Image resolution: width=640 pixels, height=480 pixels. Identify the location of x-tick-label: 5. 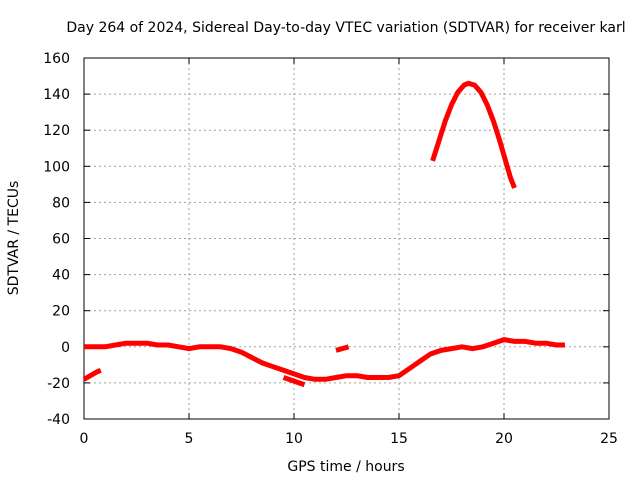
(189, 439).